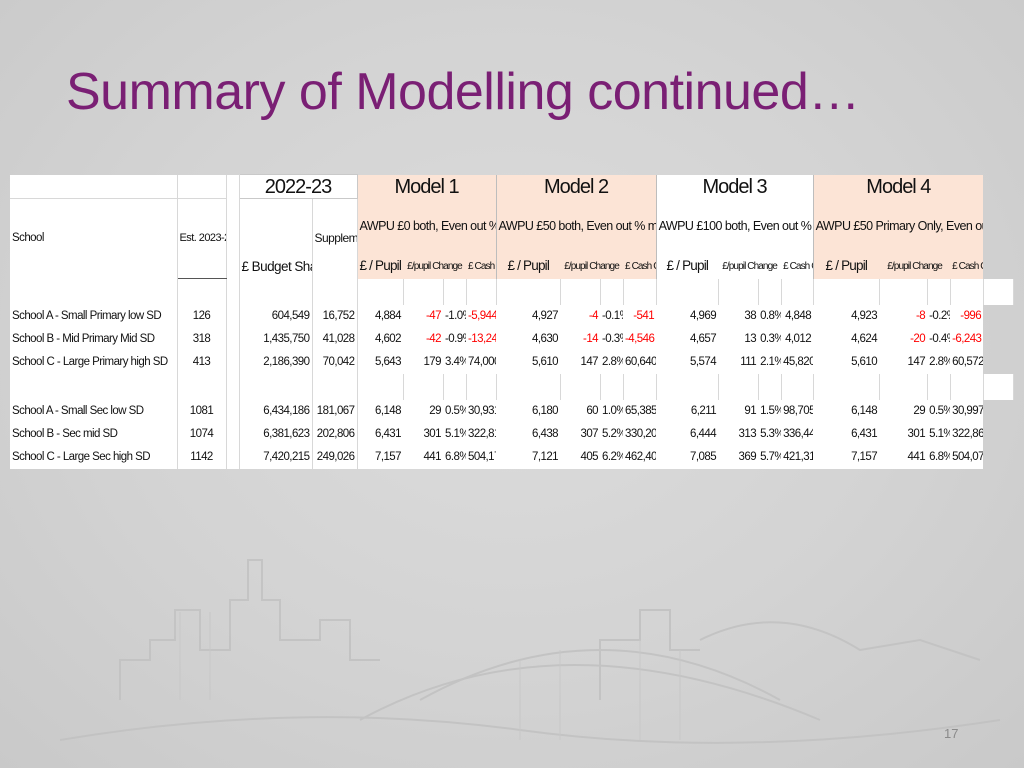 This screenshot has height=768, width=1024. I want to click on school-name: School C - Large Sec high SD, so click(94, 457).